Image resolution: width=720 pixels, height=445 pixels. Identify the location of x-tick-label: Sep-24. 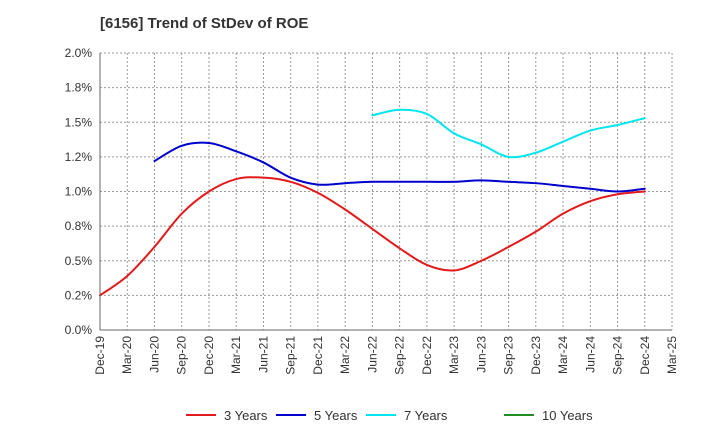
(618, 355).